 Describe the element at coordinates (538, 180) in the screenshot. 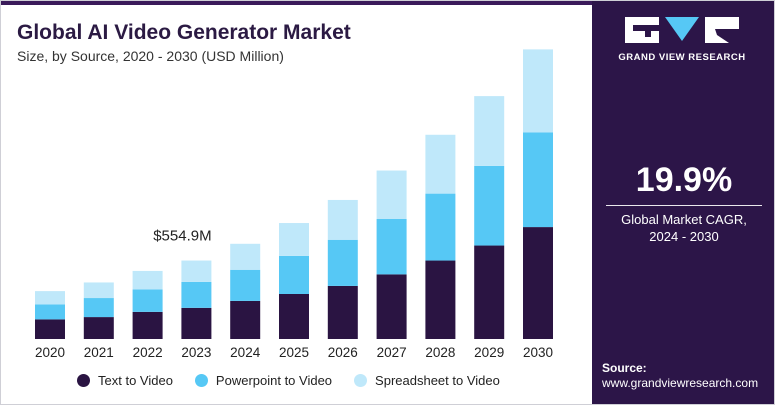

I see `bar-2030-powerpoint-to-video` at that location.